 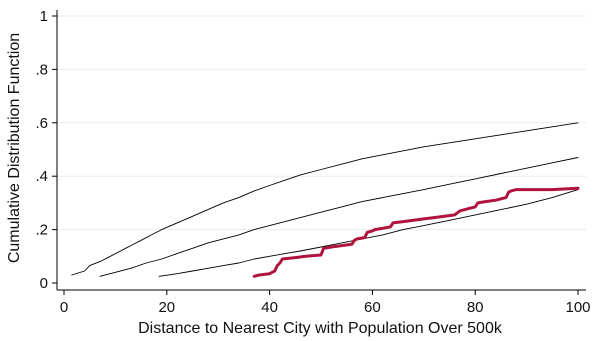 I want to click on y-tick-label: .2, so click(x=41, y=230).